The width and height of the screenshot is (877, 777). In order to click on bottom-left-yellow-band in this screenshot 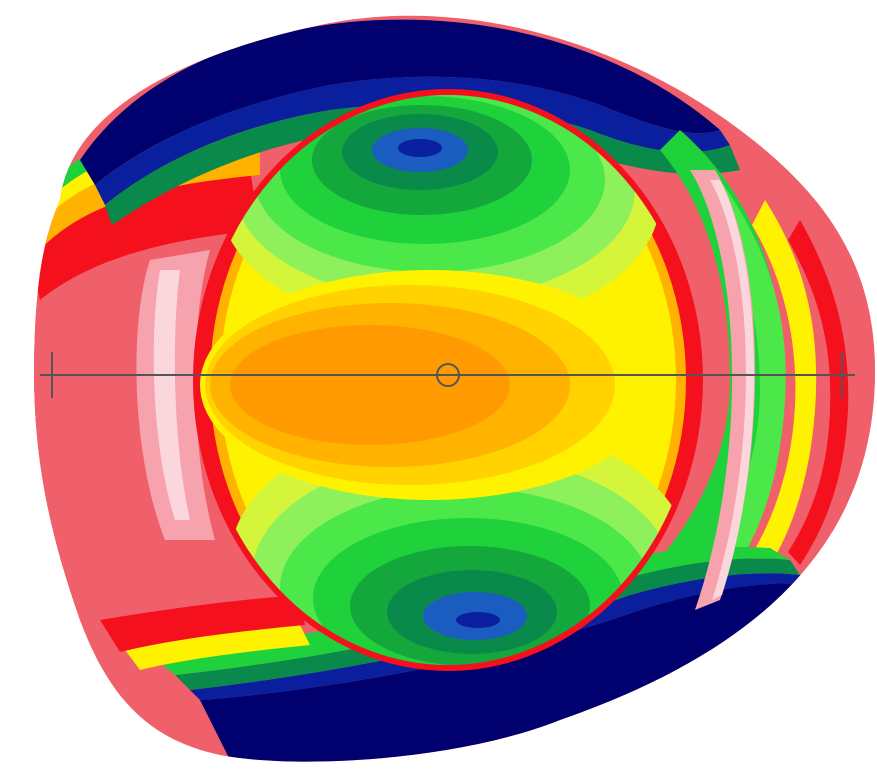, I will do `click(217, 647)`.